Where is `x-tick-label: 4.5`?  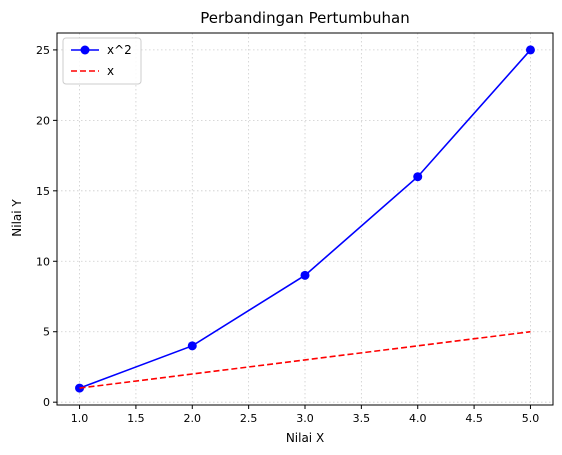
x-tick-label: 4.5 is located at coordinates (474, 418).